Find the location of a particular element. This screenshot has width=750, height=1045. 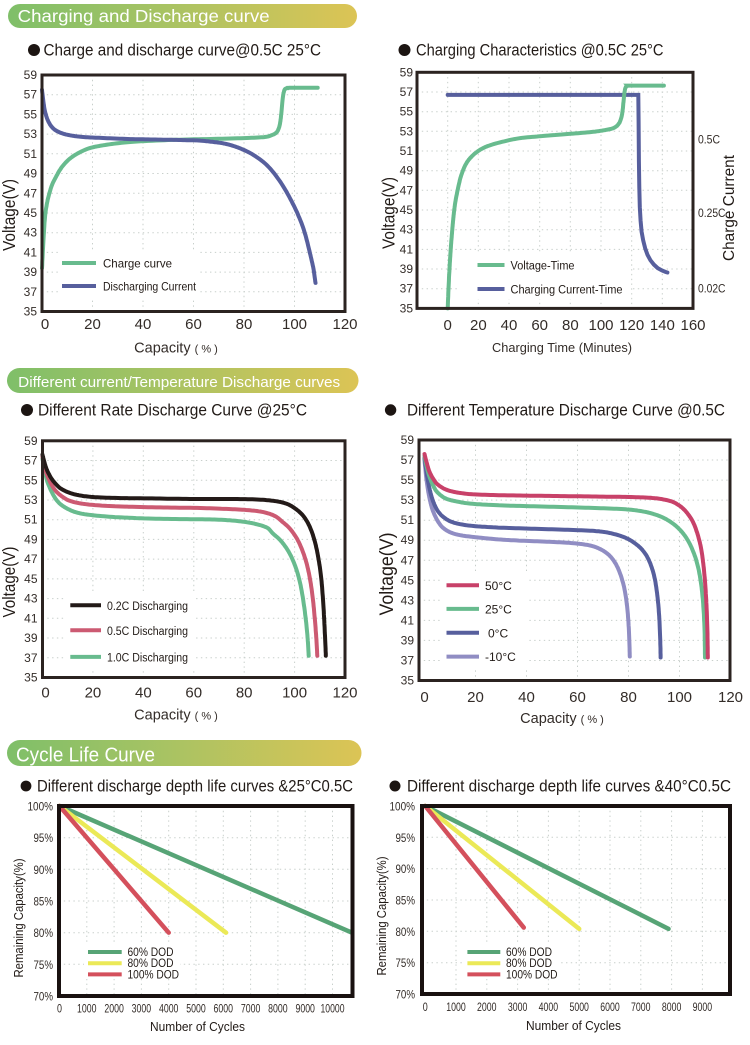

svg-text:Charge and discharge curve@0.5: Charge and discharge curve@0.5C 25°C is located at coordinates (183, 50).